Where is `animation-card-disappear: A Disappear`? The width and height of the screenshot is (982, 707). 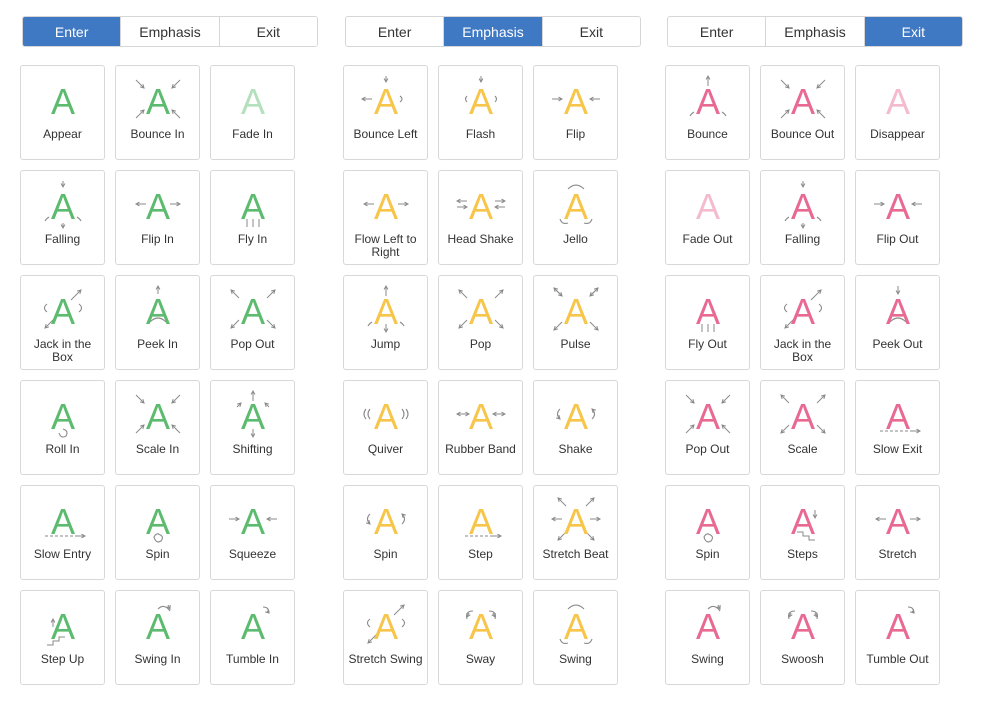
animation-card-disappear: A Disappear is located at coordinates (897, 112).